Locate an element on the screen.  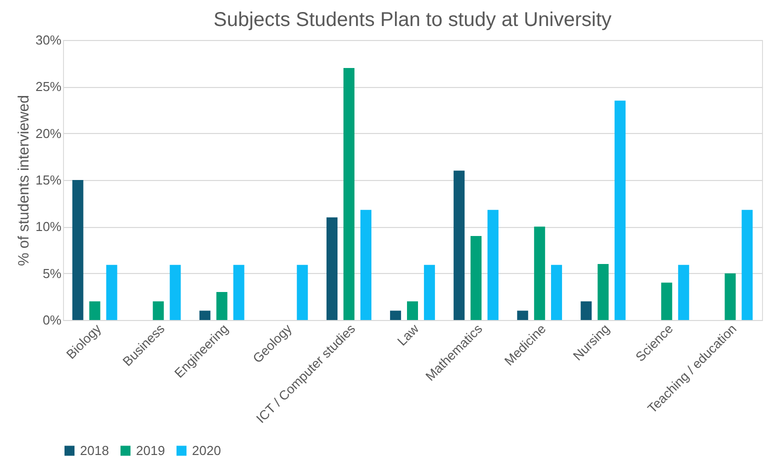
legend-label: 2019 is located at coordinates (150, 450).